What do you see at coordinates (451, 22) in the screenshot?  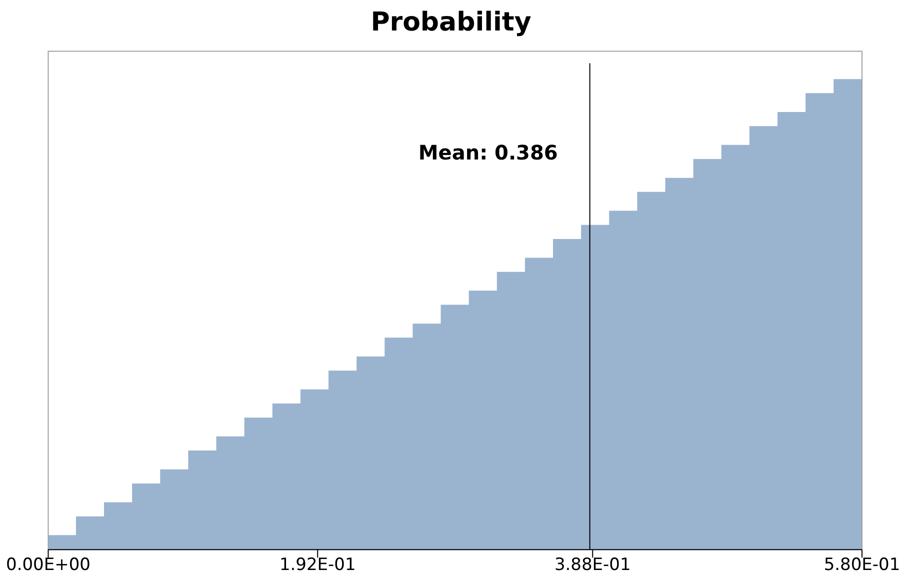 I see `chart-title: Probability` at bounding box center [451, 22].